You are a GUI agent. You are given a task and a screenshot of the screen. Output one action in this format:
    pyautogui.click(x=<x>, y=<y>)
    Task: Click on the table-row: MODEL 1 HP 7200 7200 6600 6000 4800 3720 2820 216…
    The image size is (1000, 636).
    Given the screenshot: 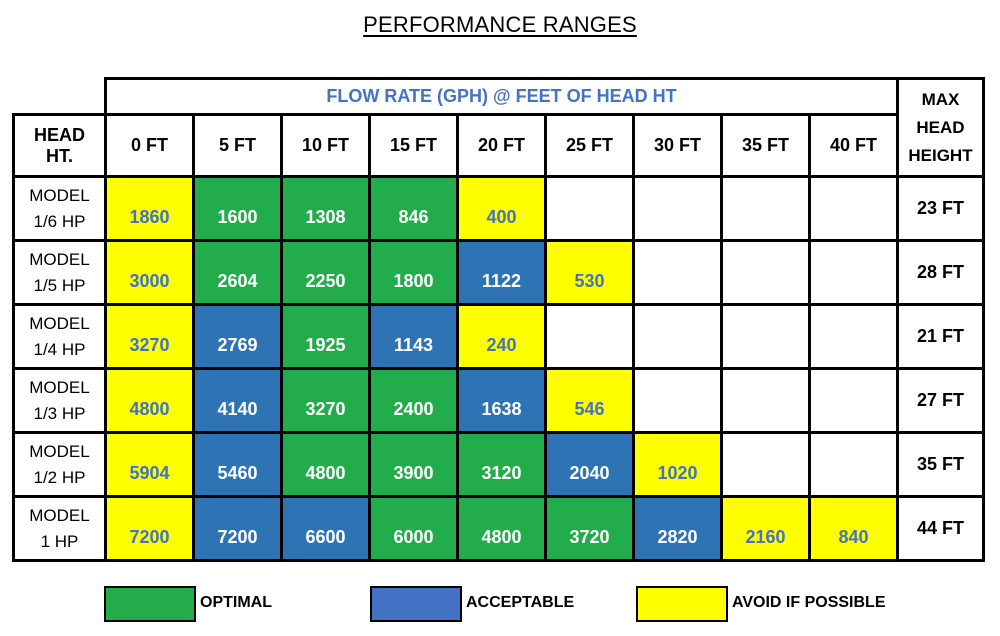 What is the action you would take?
    pyautogui.click(x=498, y=528)
    